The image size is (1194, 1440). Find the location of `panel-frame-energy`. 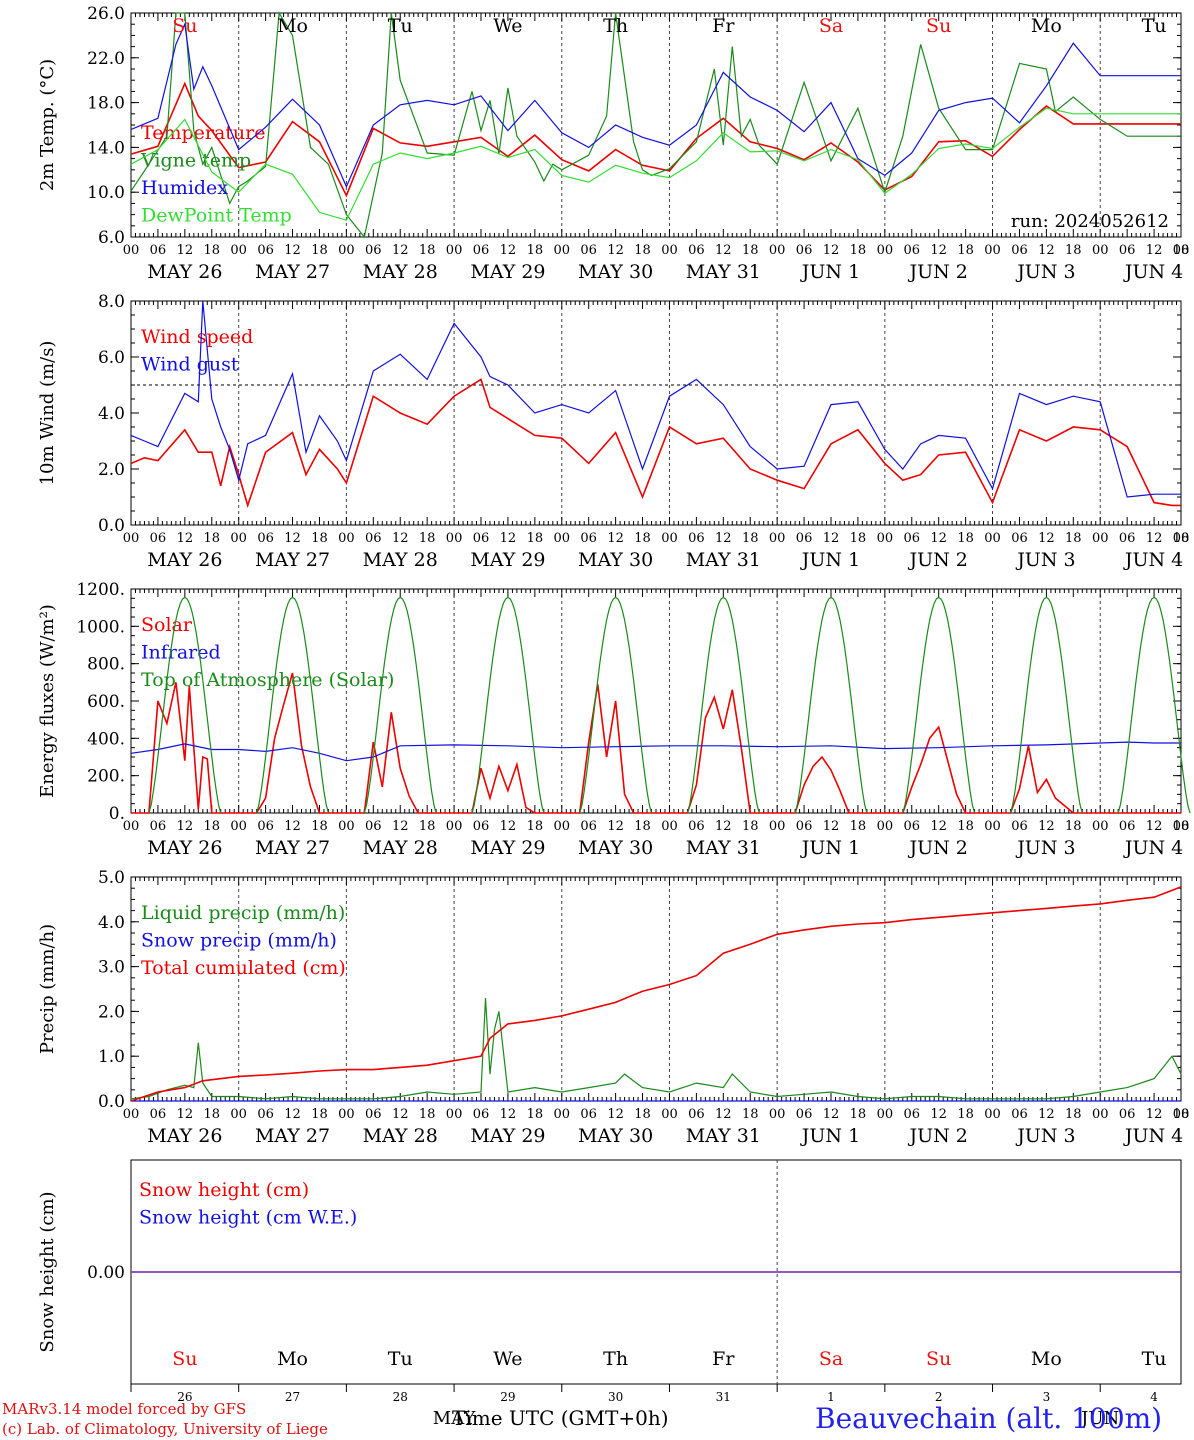

panel-frame-energy is located at coordinates (656, 701).